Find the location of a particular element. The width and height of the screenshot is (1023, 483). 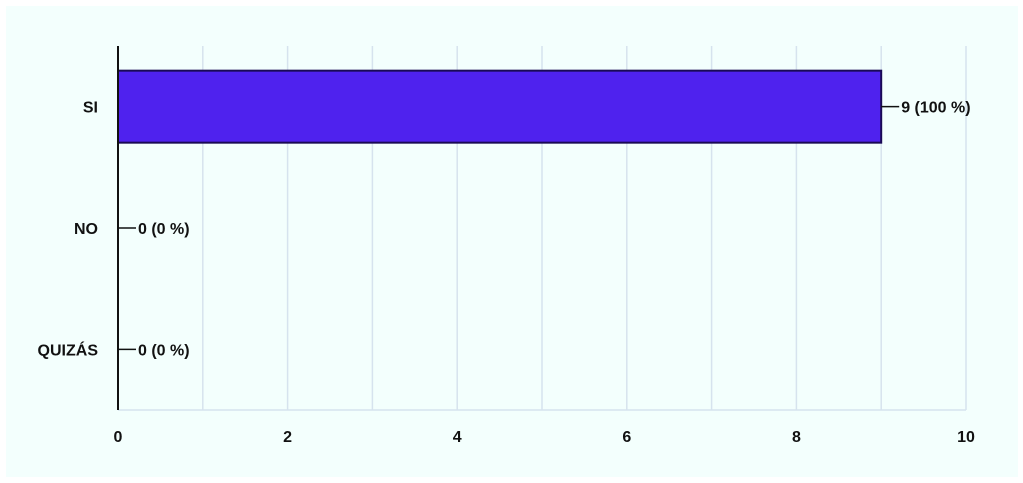

x-tick-label: 4 is located at coordinates (457, 437).